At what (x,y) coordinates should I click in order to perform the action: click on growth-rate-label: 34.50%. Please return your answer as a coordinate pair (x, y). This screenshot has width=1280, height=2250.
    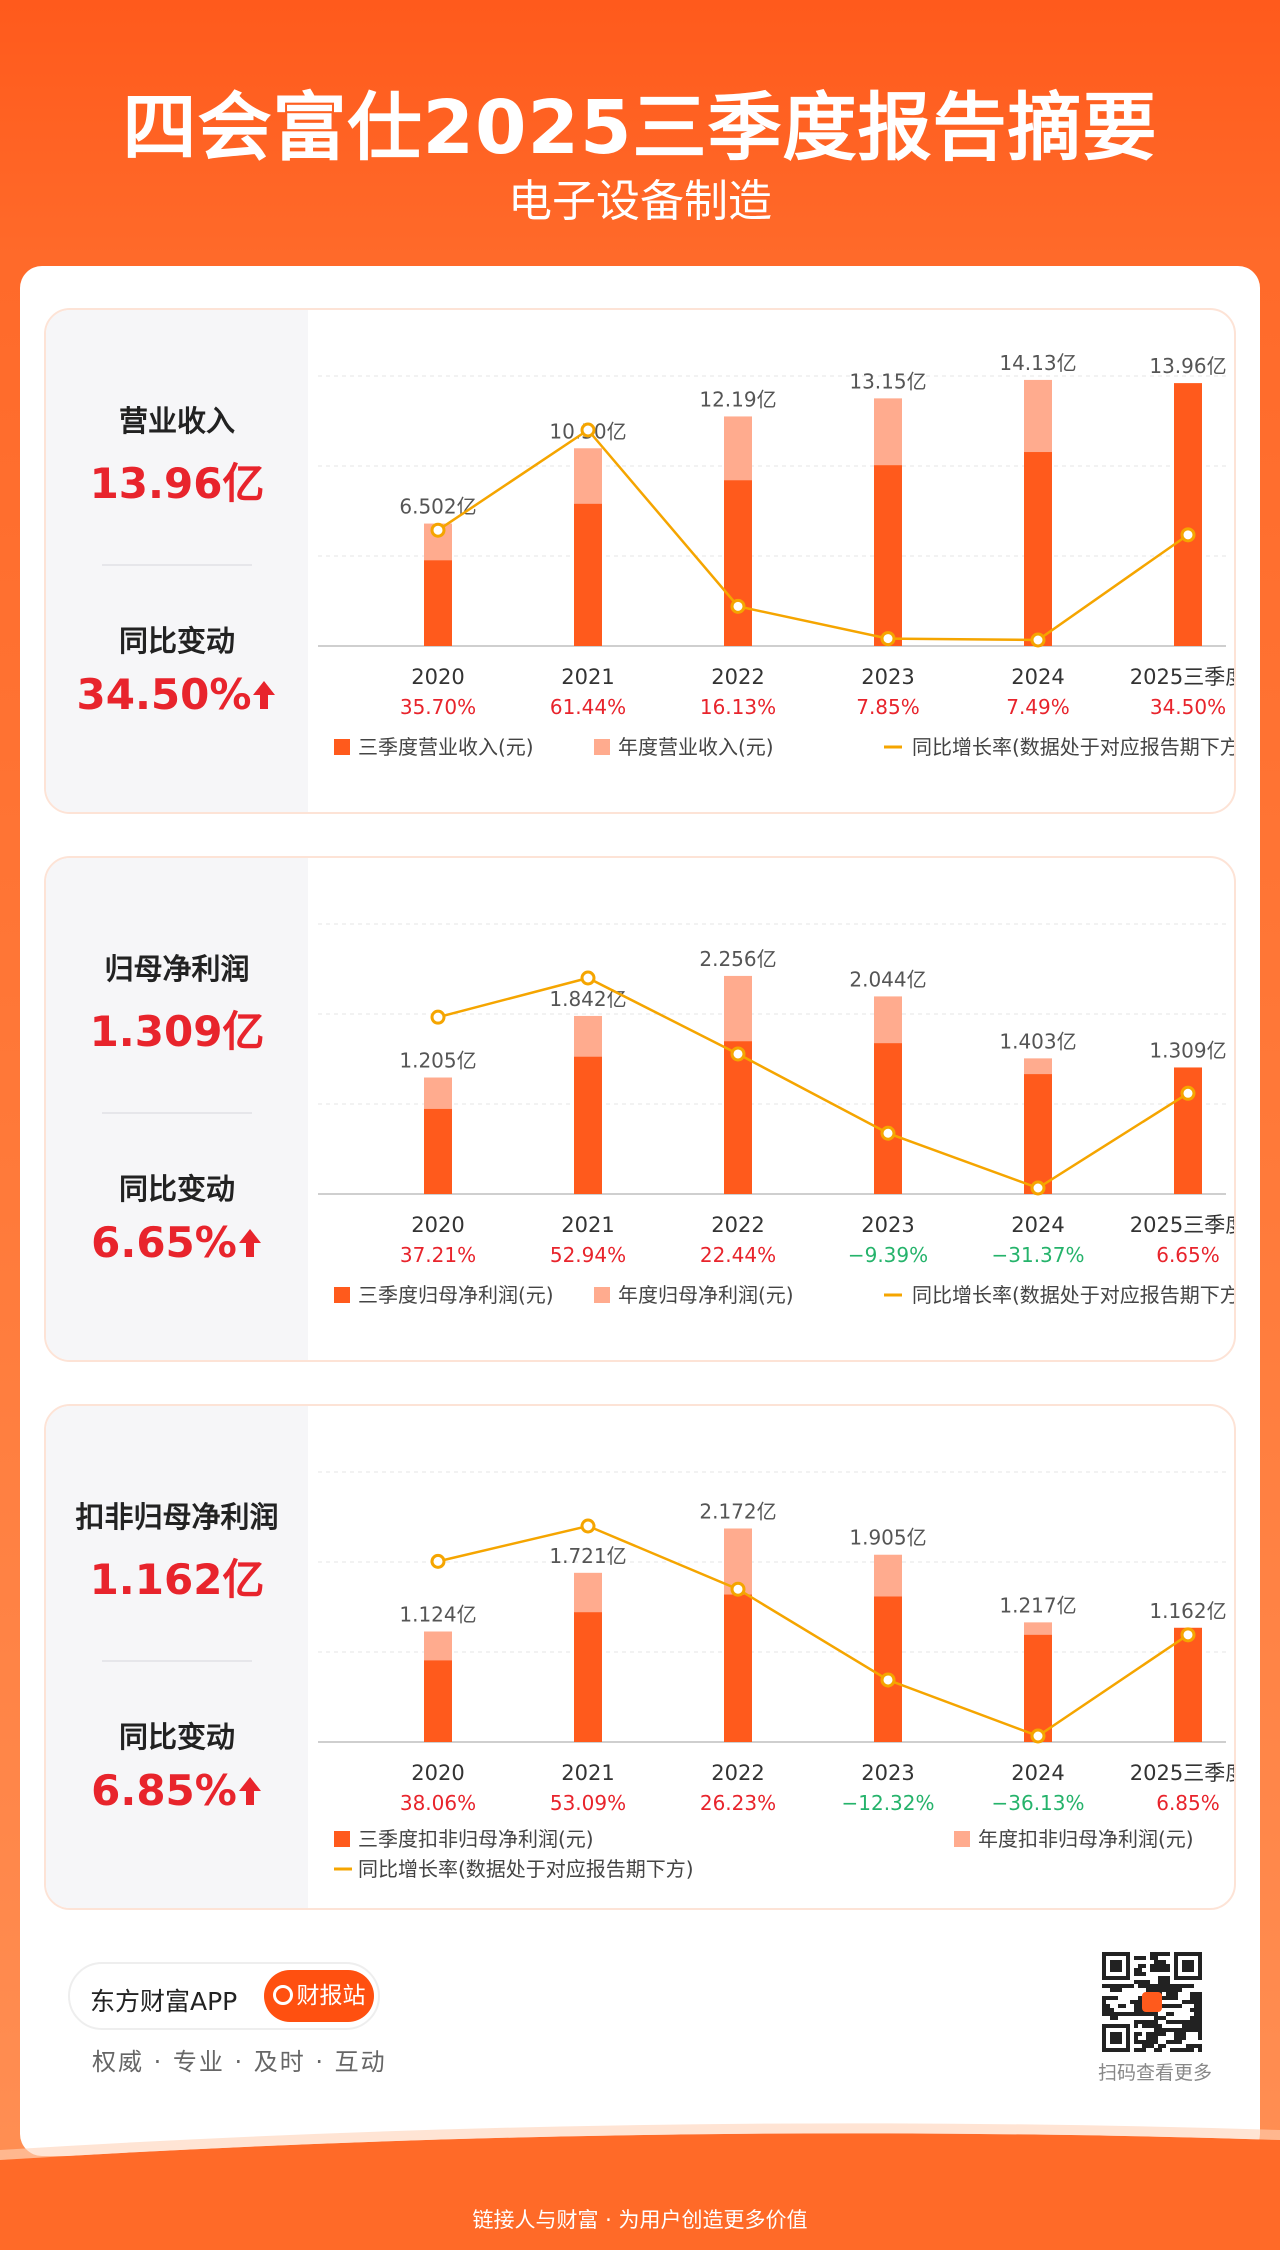
    Looking at the image, I should click on (1188, 707).